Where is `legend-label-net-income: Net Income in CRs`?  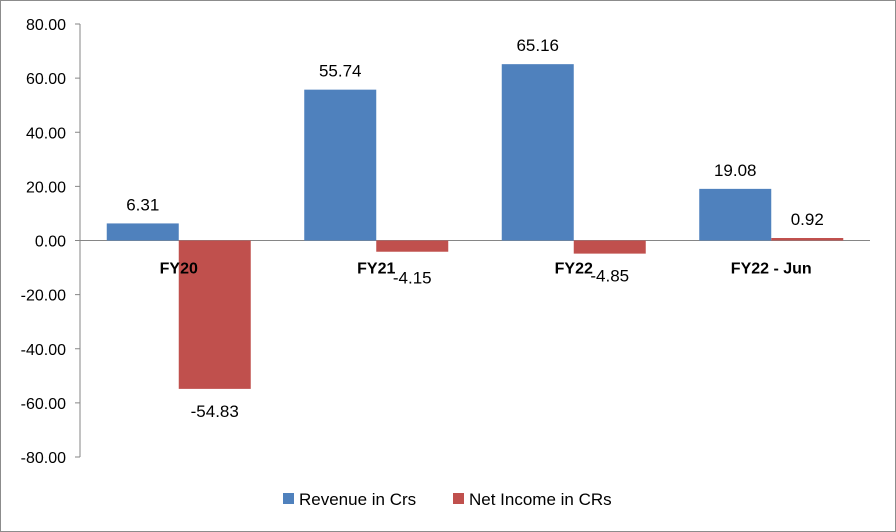
legend-label-net-income: Net Income in CRs is located at coordinates (540, 499).